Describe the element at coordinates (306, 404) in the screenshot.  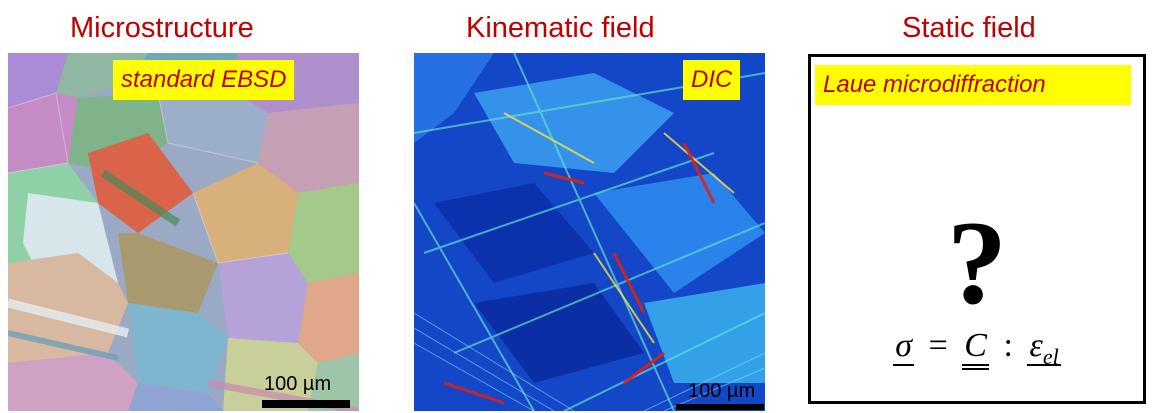
I see `ebsd-scale-bar` at that location.